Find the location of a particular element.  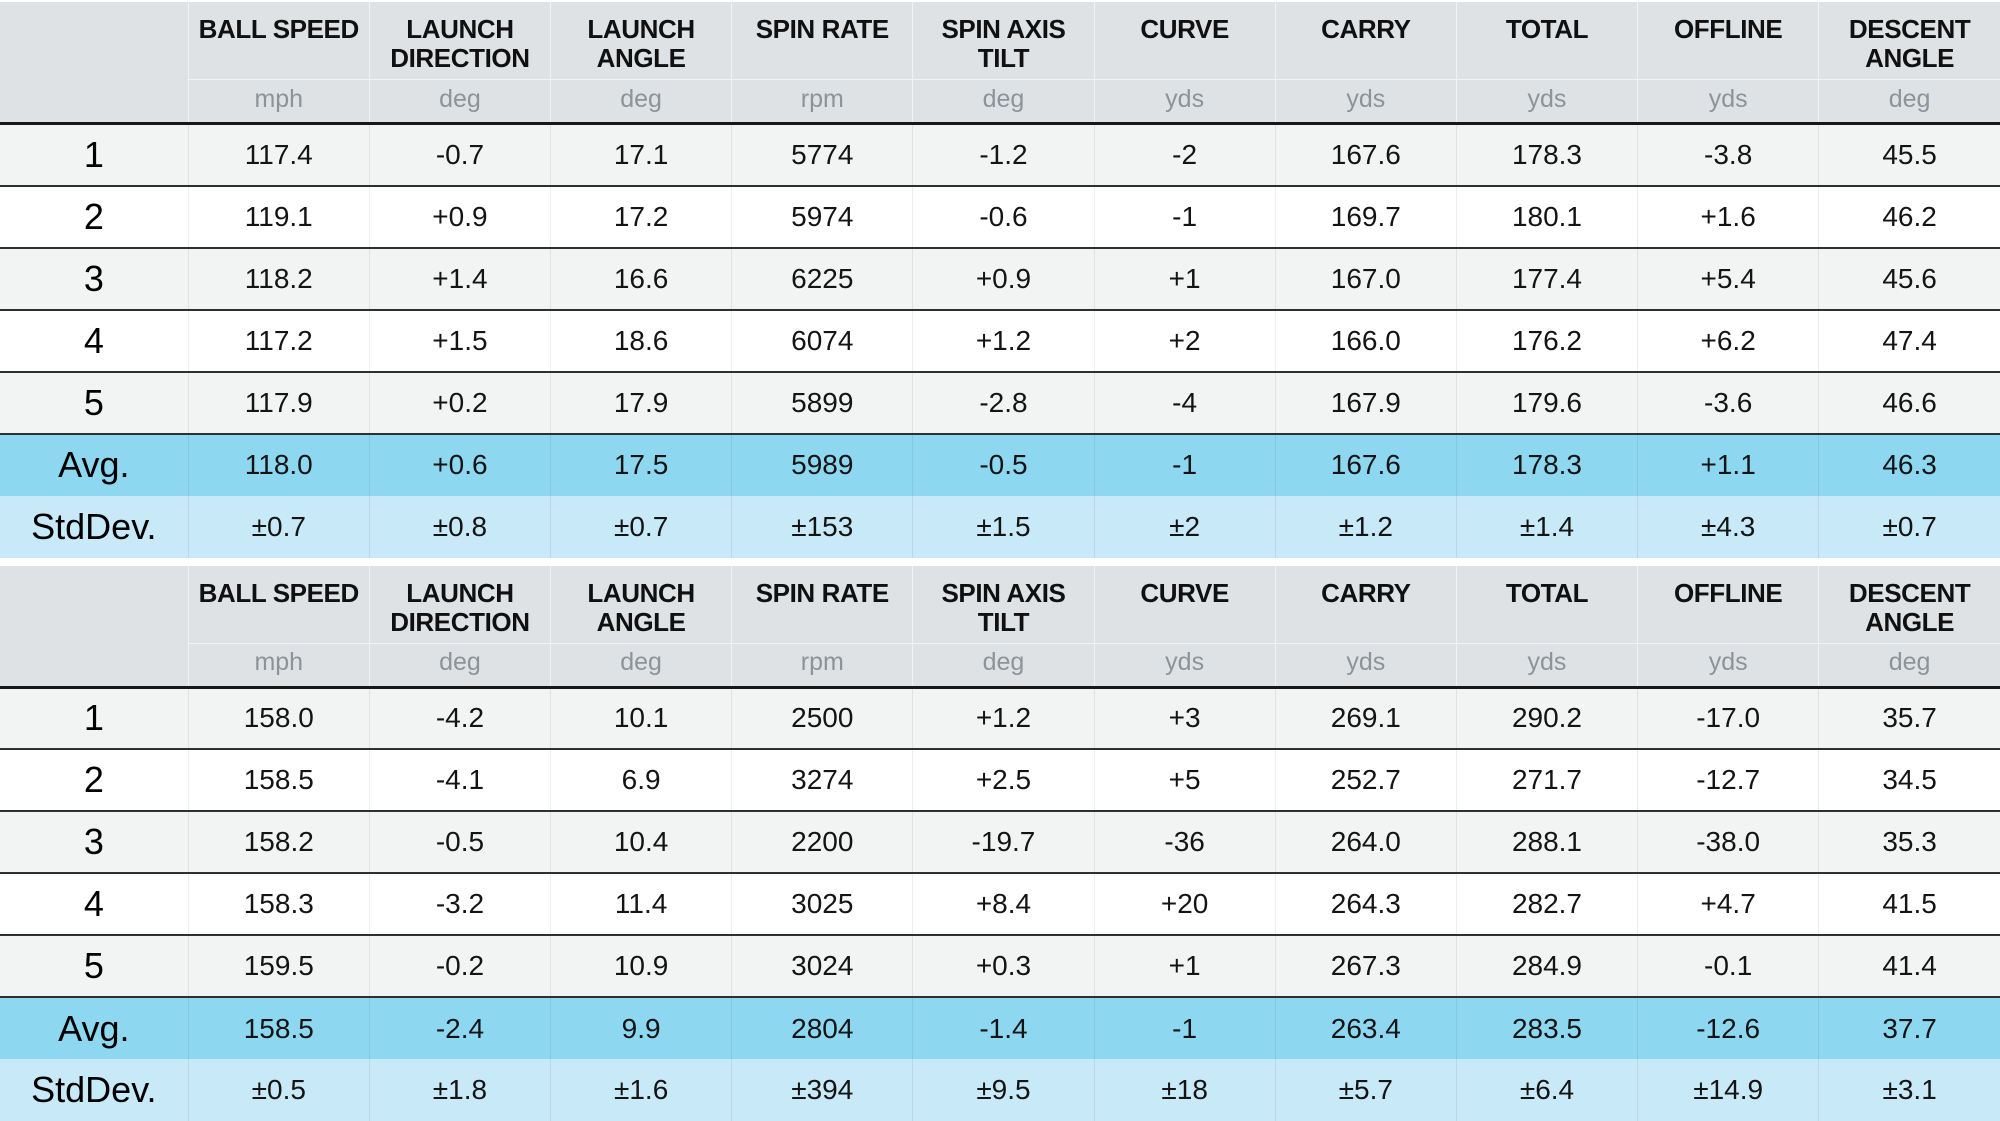

shot-cell: 269.1 is located at coordinates (1365, 718).